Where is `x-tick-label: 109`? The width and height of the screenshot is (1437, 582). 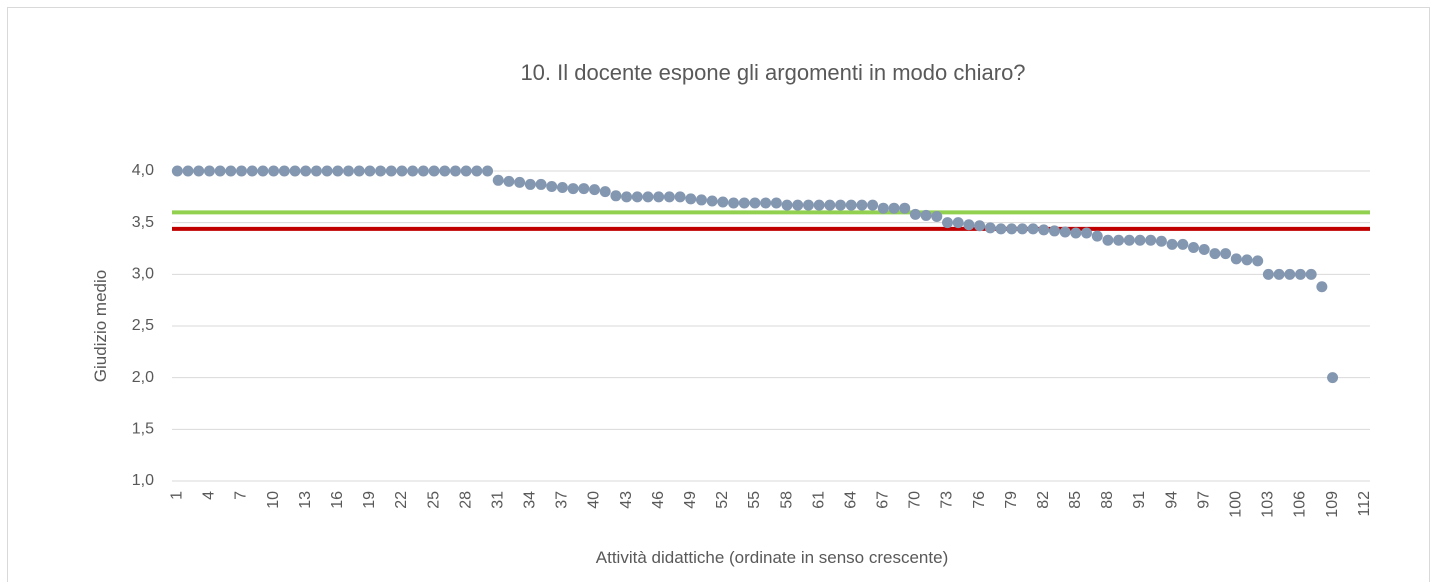
x-tick-label: 109 is located at coordinates (1332, 504).